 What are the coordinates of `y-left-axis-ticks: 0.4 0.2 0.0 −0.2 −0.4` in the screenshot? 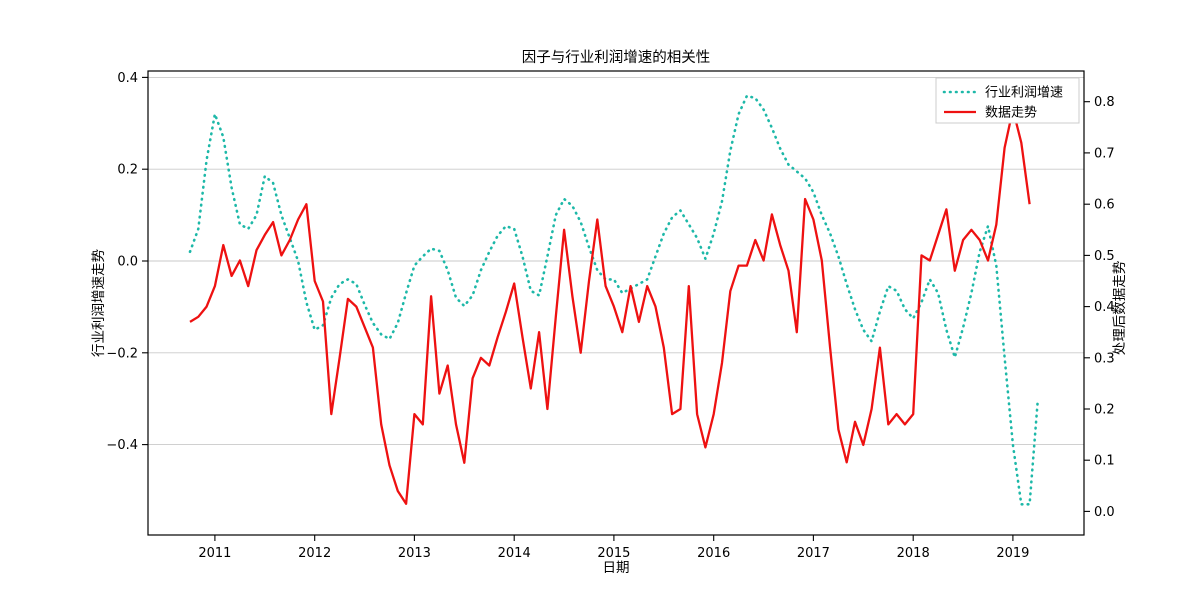 It's located at (127, 262).